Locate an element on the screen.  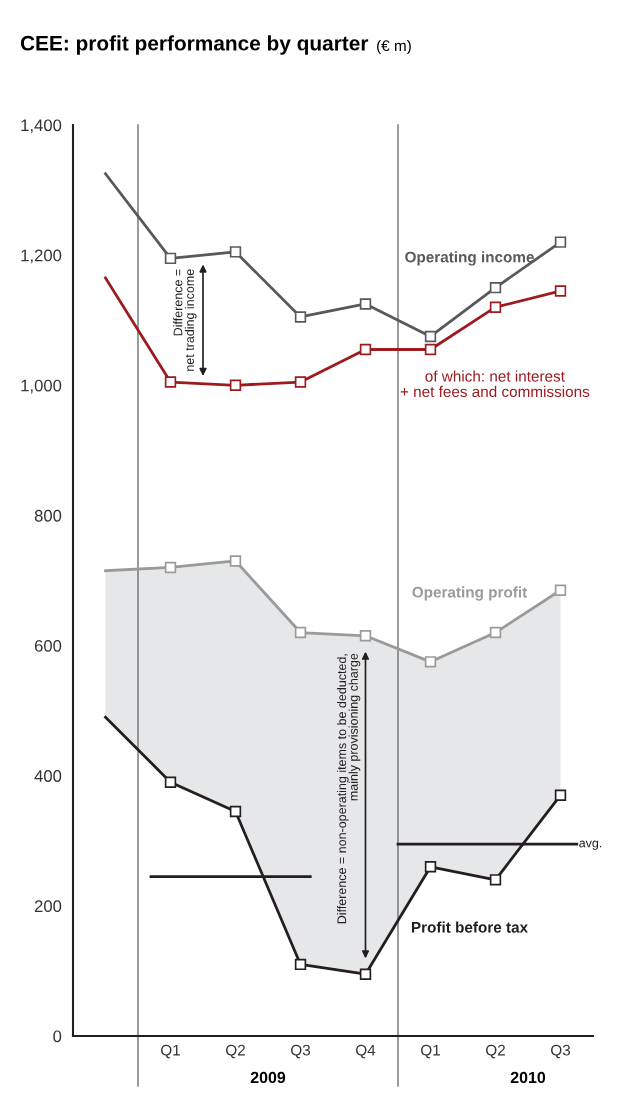
series-label: Operating income is located at coordinates (469, 258).